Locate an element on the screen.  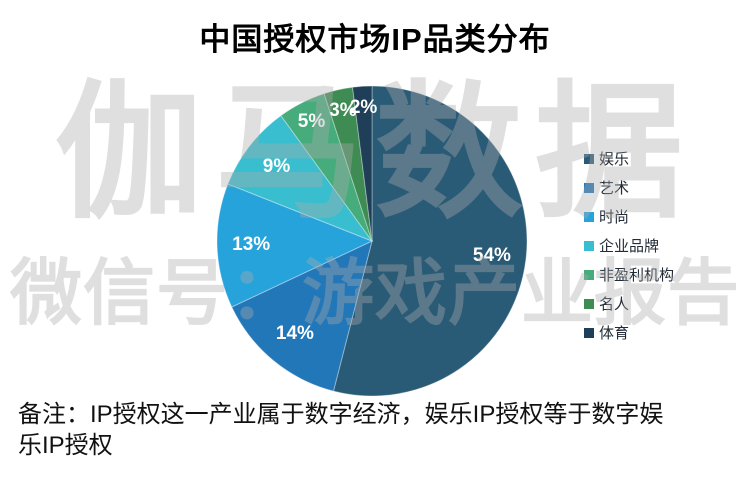
legend-label: 娱乐 is located at coordinates (614, 159).